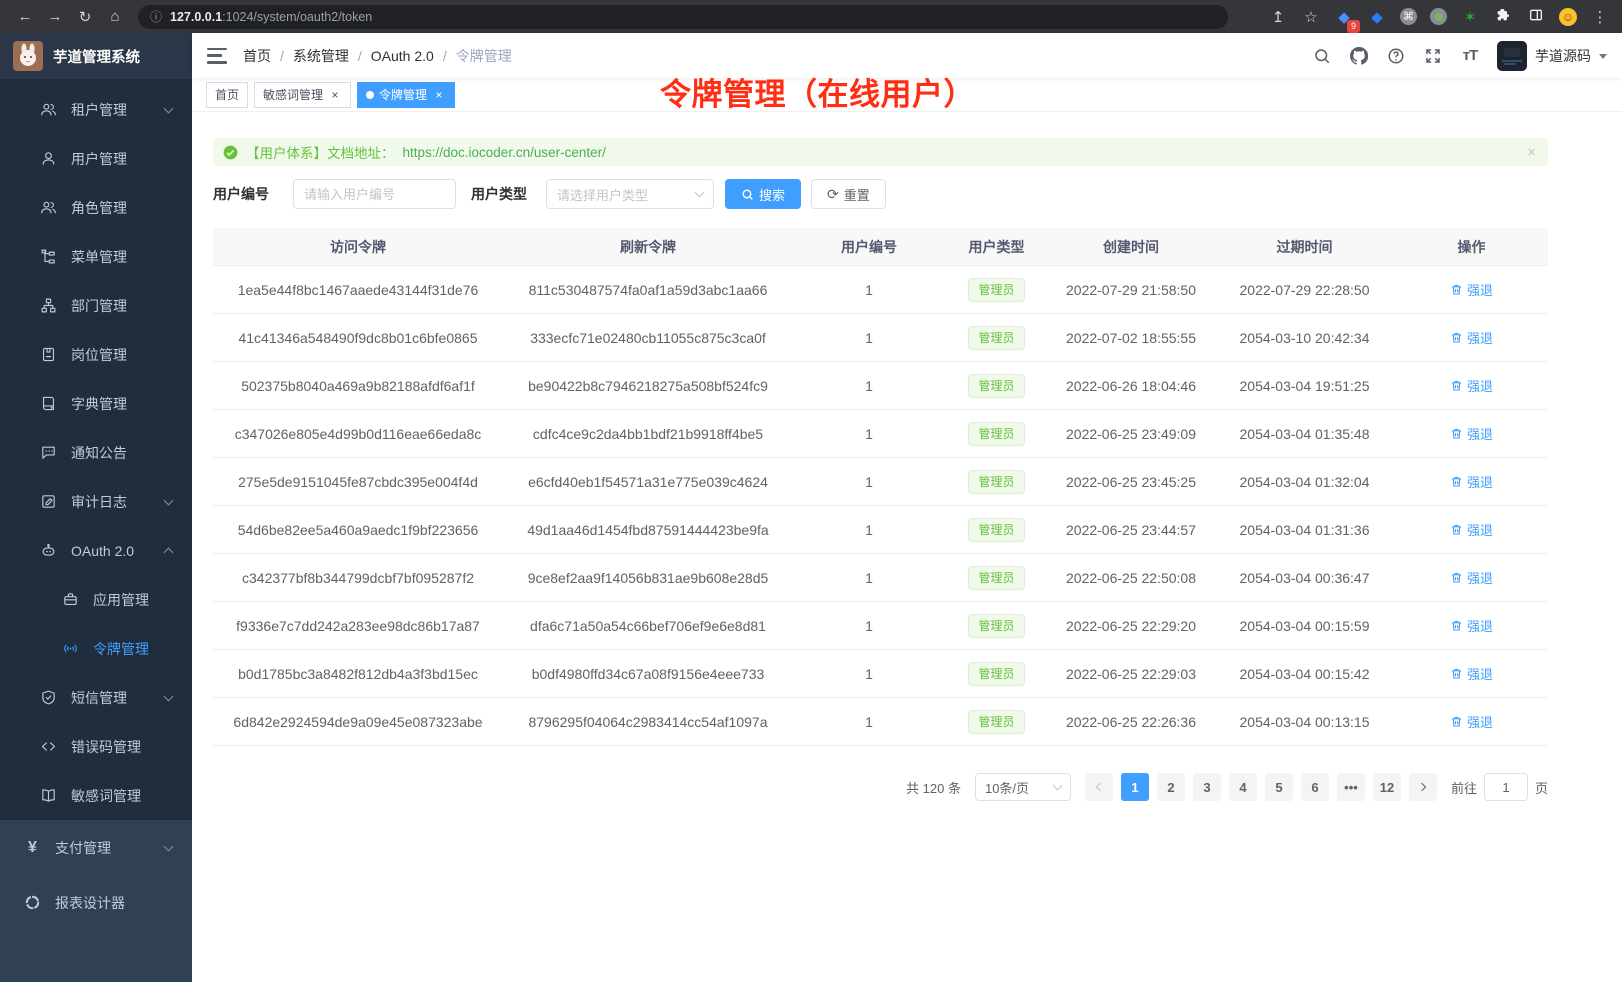 Image resolution: width=1622 pixels, height=982 pixels. What do you see at coordinates (96, 795) in the screenshot?
I see `sidebar-item-敏感词管理: 敏感词管理` at bounding box center [96, 795].